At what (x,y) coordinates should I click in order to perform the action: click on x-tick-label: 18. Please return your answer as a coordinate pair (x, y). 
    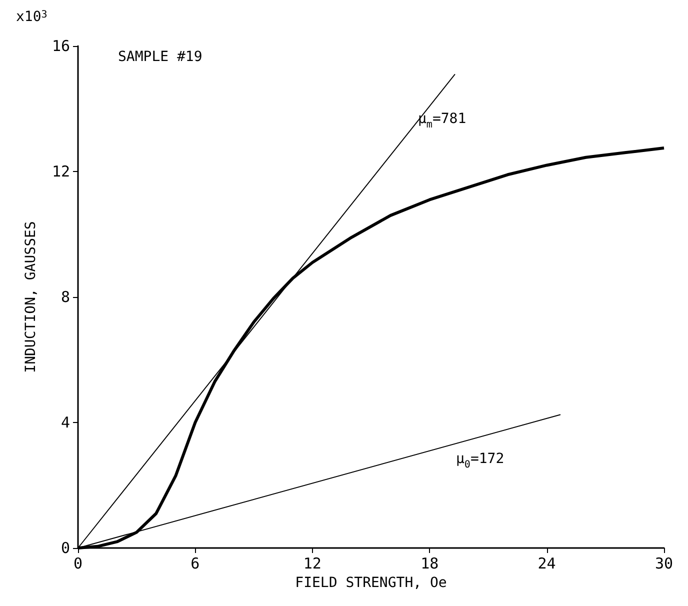
    Looking at the image, I should click on (429, 563).